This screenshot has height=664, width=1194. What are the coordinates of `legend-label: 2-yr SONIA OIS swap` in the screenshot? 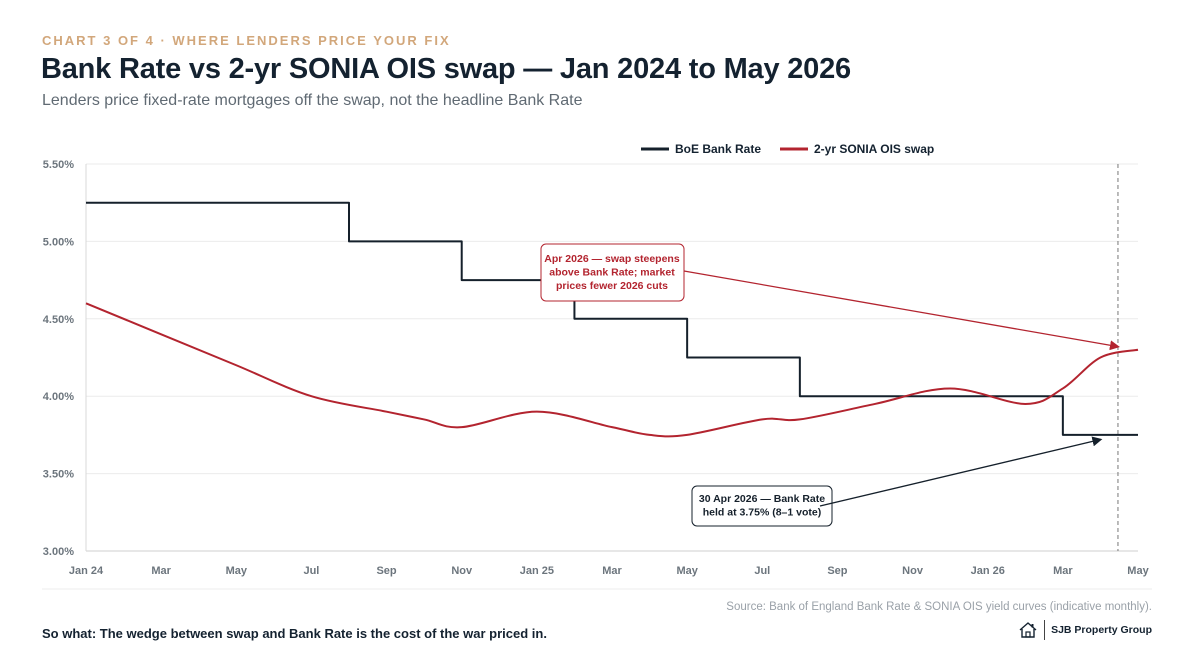 It's located at (874, 149).